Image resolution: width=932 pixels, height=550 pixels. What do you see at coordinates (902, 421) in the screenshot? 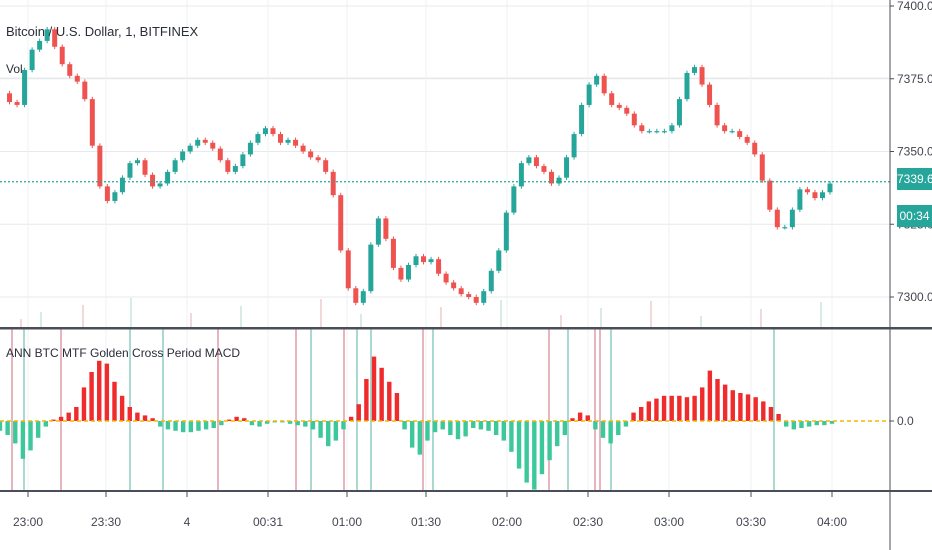
I see `indicator-axis: 0.0` at bounding box center [902, 421].